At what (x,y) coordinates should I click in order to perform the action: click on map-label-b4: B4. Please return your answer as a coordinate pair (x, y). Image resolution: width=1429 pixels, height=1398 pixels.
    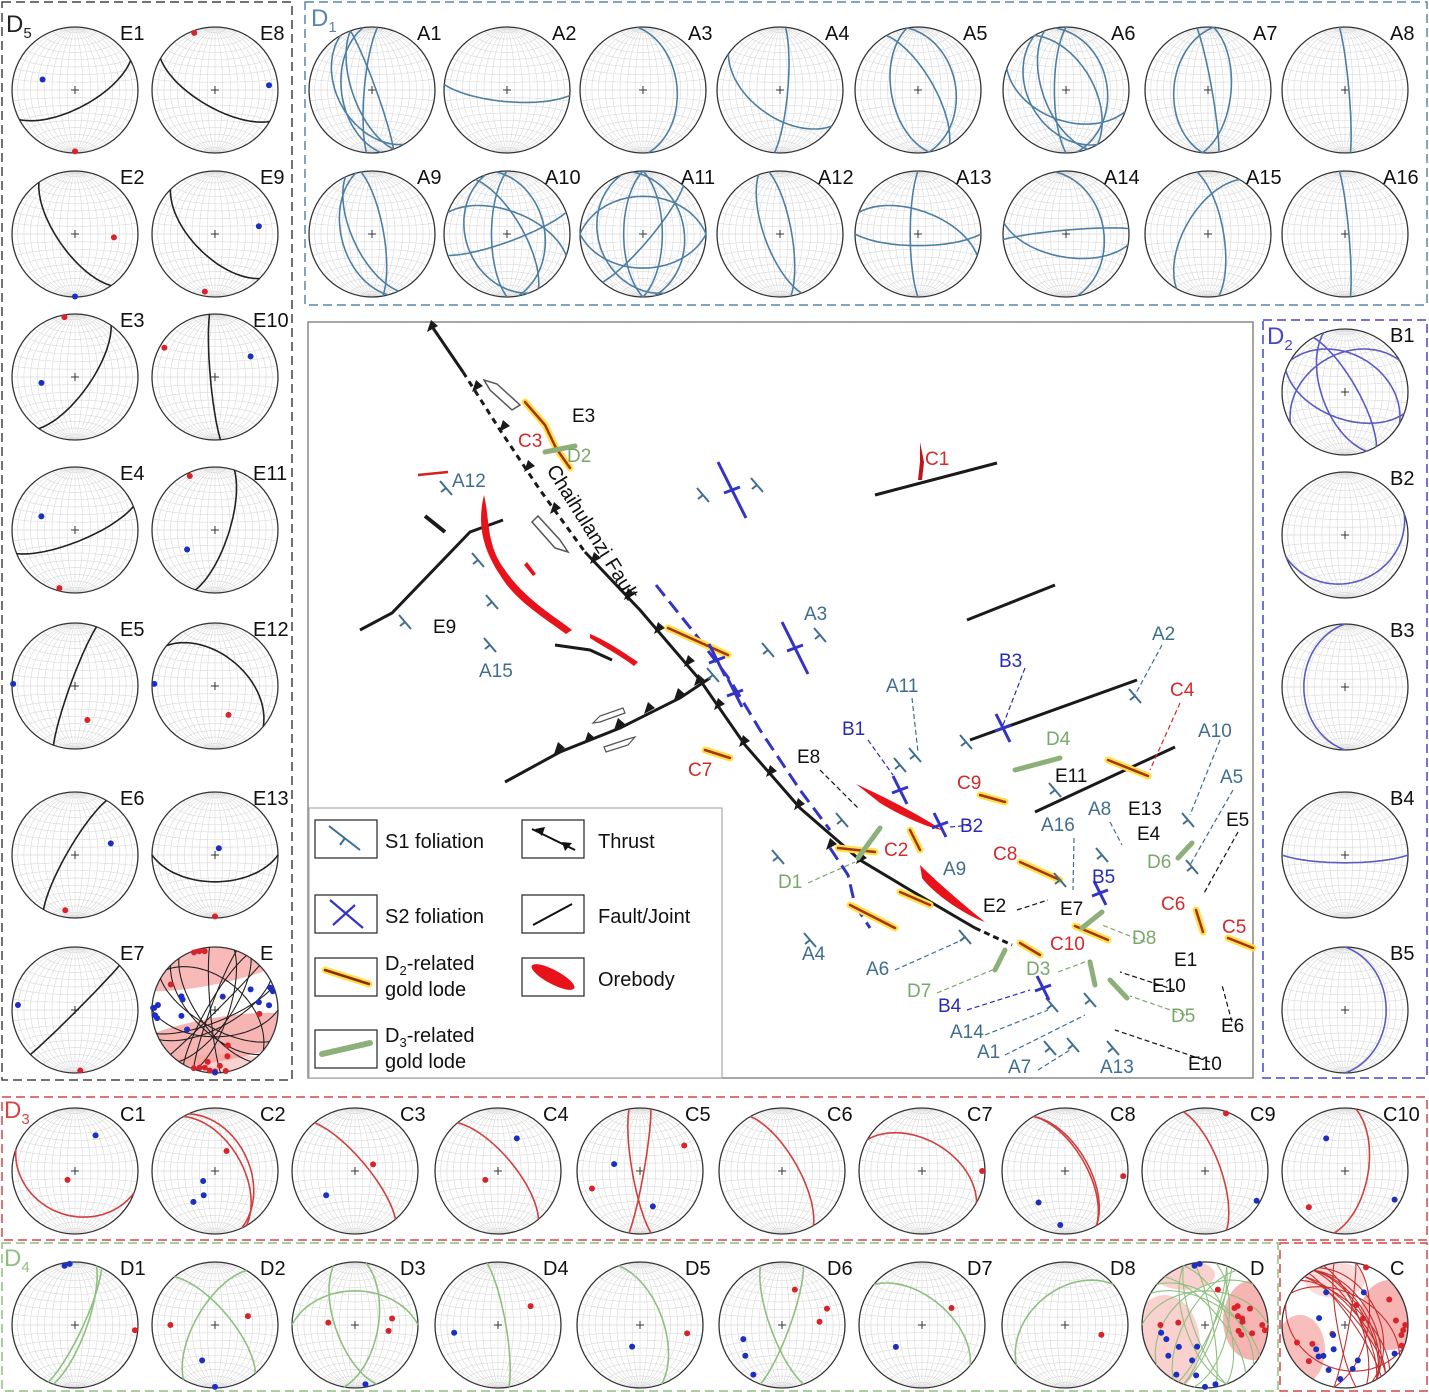
    Looking at the image, I should click on (950, 1006).